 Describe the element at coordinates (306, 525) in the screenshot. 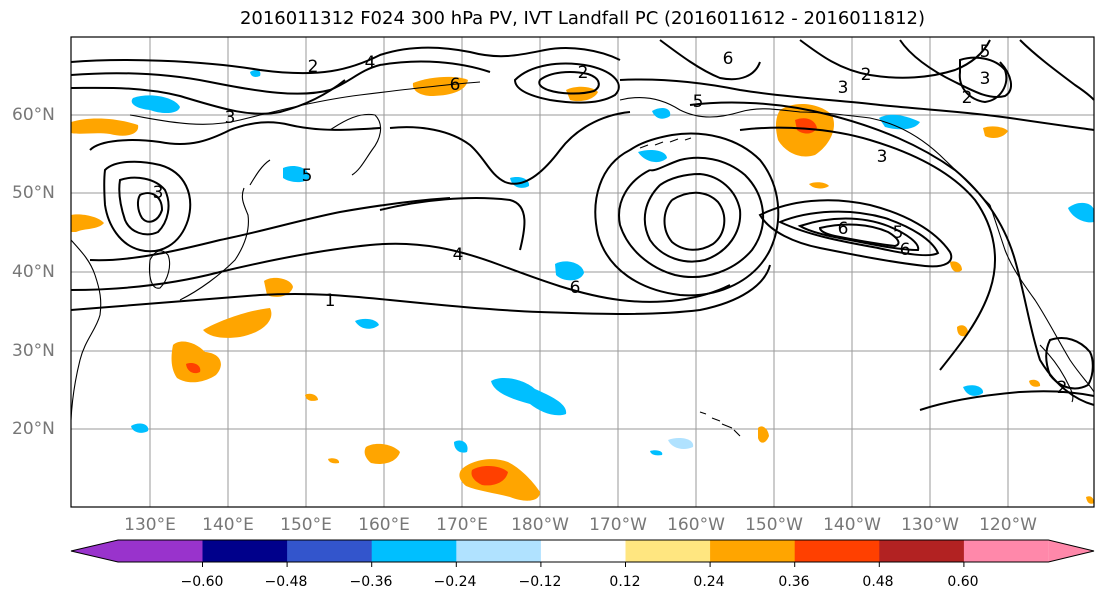

I see `lon-label: 150°E` at that location.